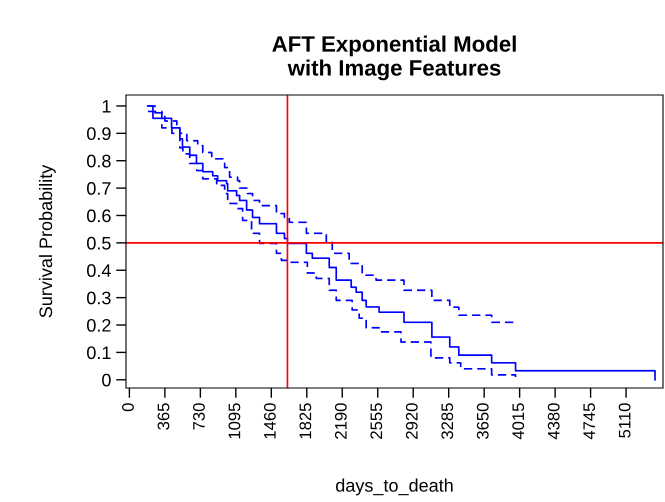  What do you see at coordinates (624, 420) in the screenshot?
I see `x-tick-label: 5110` at bounding box center [624, 420].